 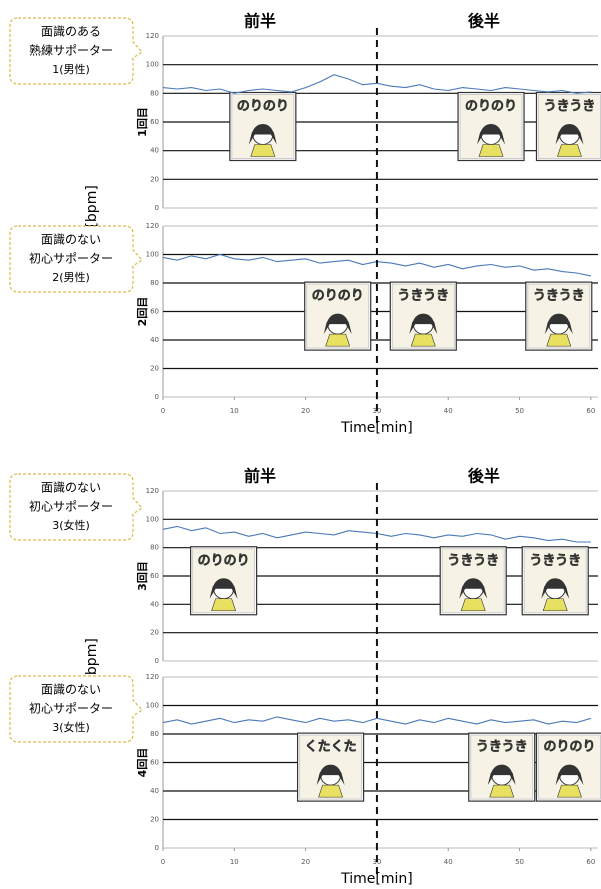 I want to click on callout-text: 1(男性), so click(x=71, y=69).